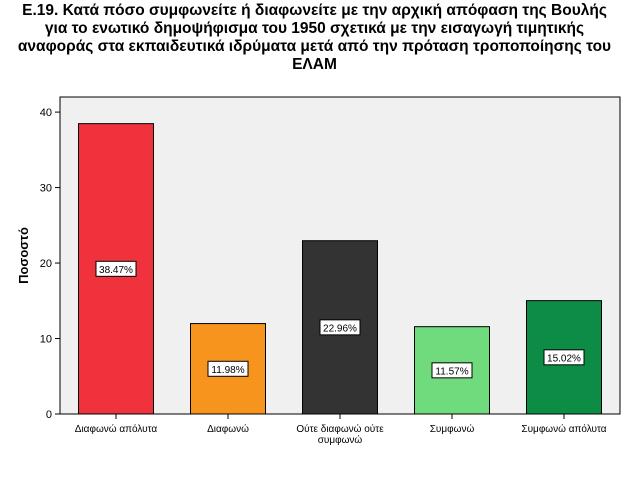 The height and width of the screenshot is (504, 629). I want to click on y-tick-label: 10, so click(46, 340).